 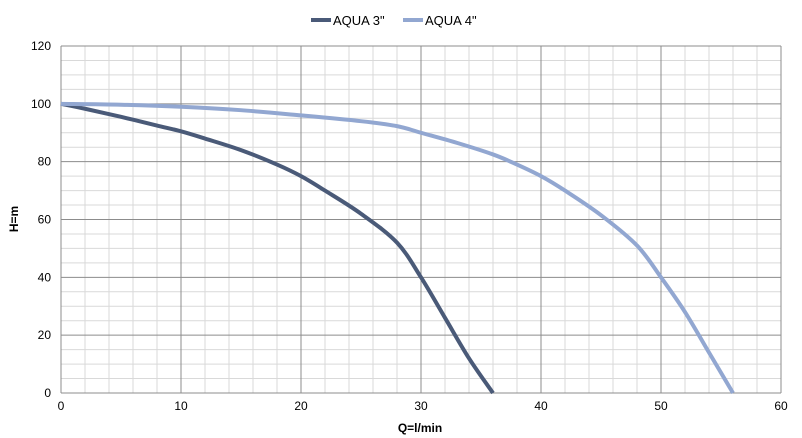 What do you see at coordinates (45, 162) in the screenshot?
I see `y-tick-label: 80` at bounding box center [45, 162].